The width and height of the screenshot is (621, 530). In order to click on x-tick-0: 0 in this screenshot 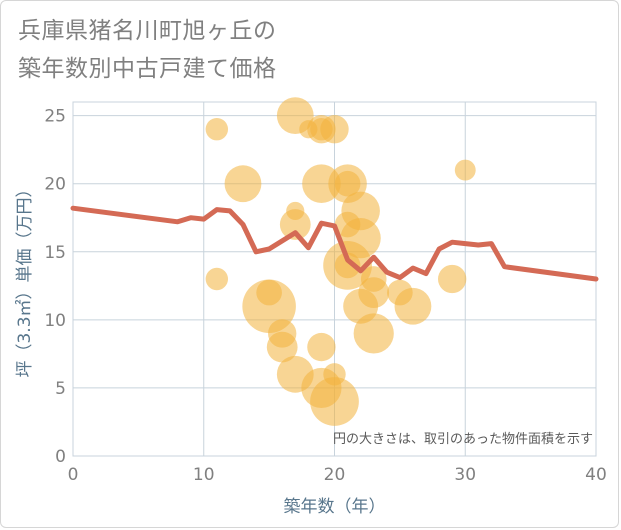, I will do `click(73, 475)`.